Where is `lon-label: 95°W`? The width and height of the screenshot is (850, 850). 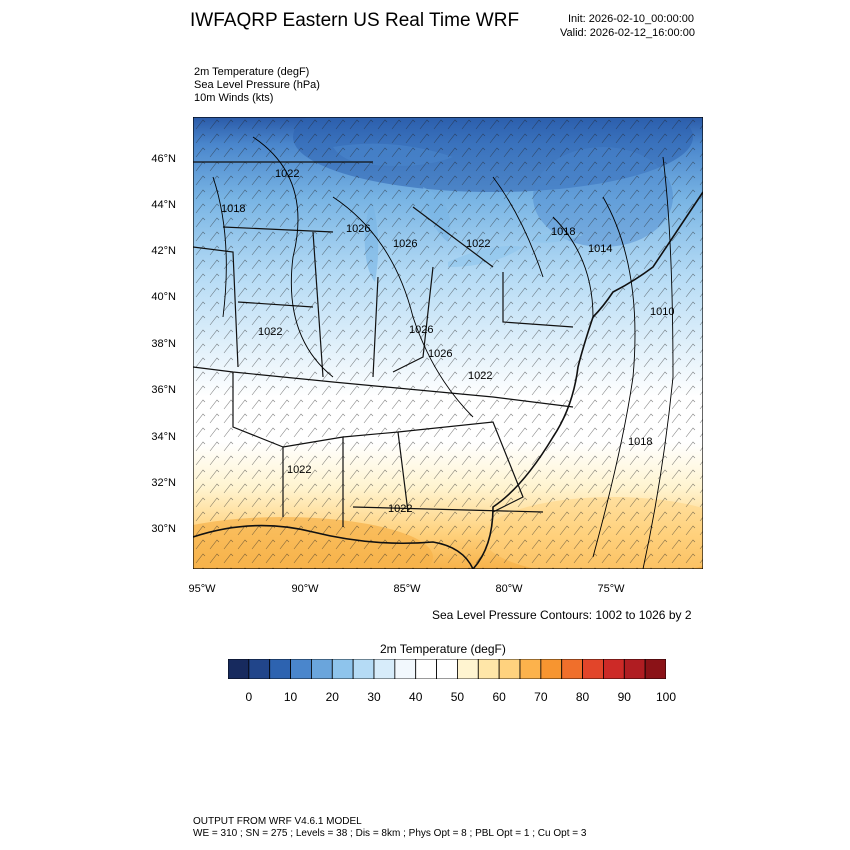
lon-label: 95°W is located at coordinates (202, 589).